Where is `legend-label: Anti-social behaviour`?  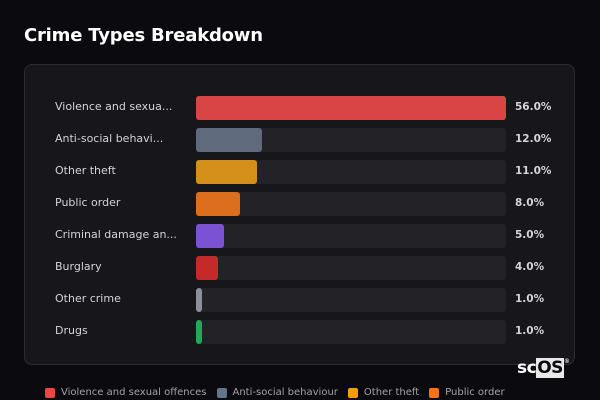 legend-label: Anti-social behaviour is located at coordinates (285, 392).